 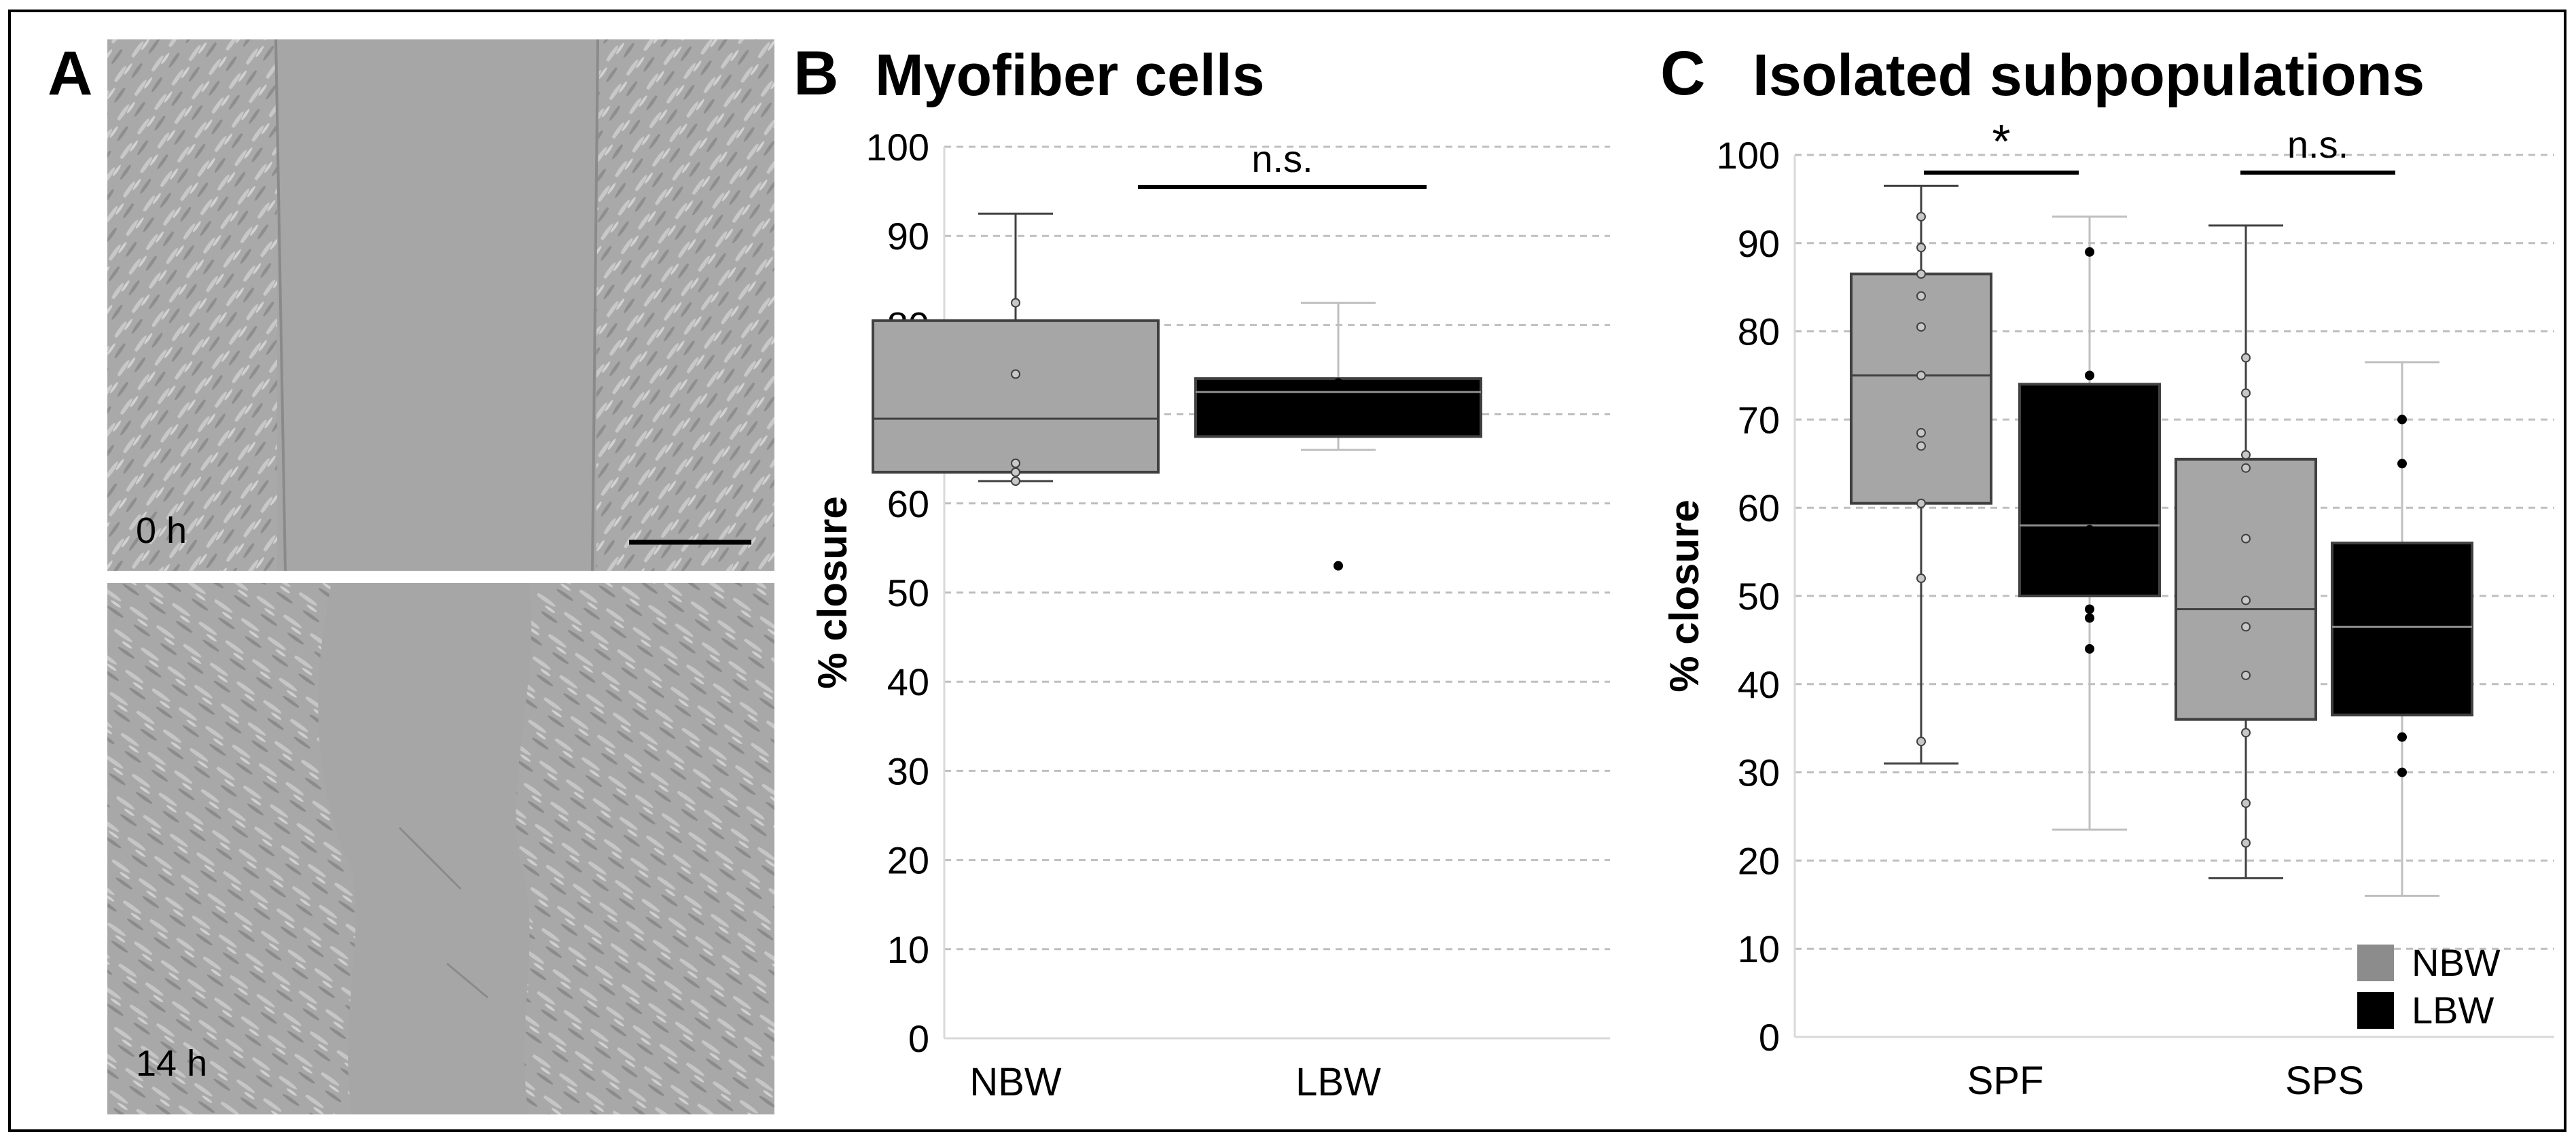 I want to click on chart-c-legend-label-nbw: NBW, so click(x=2456, y=962).